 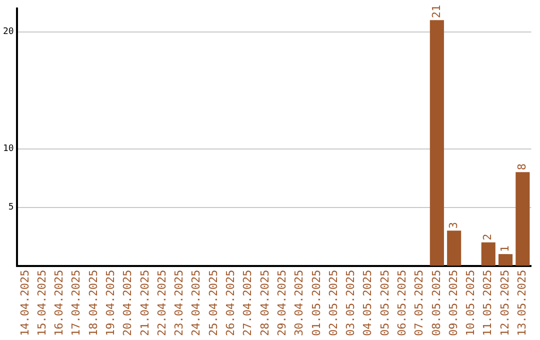 I want to click on x-tick-label: 15.04.2025, so click(x=41, y=303).